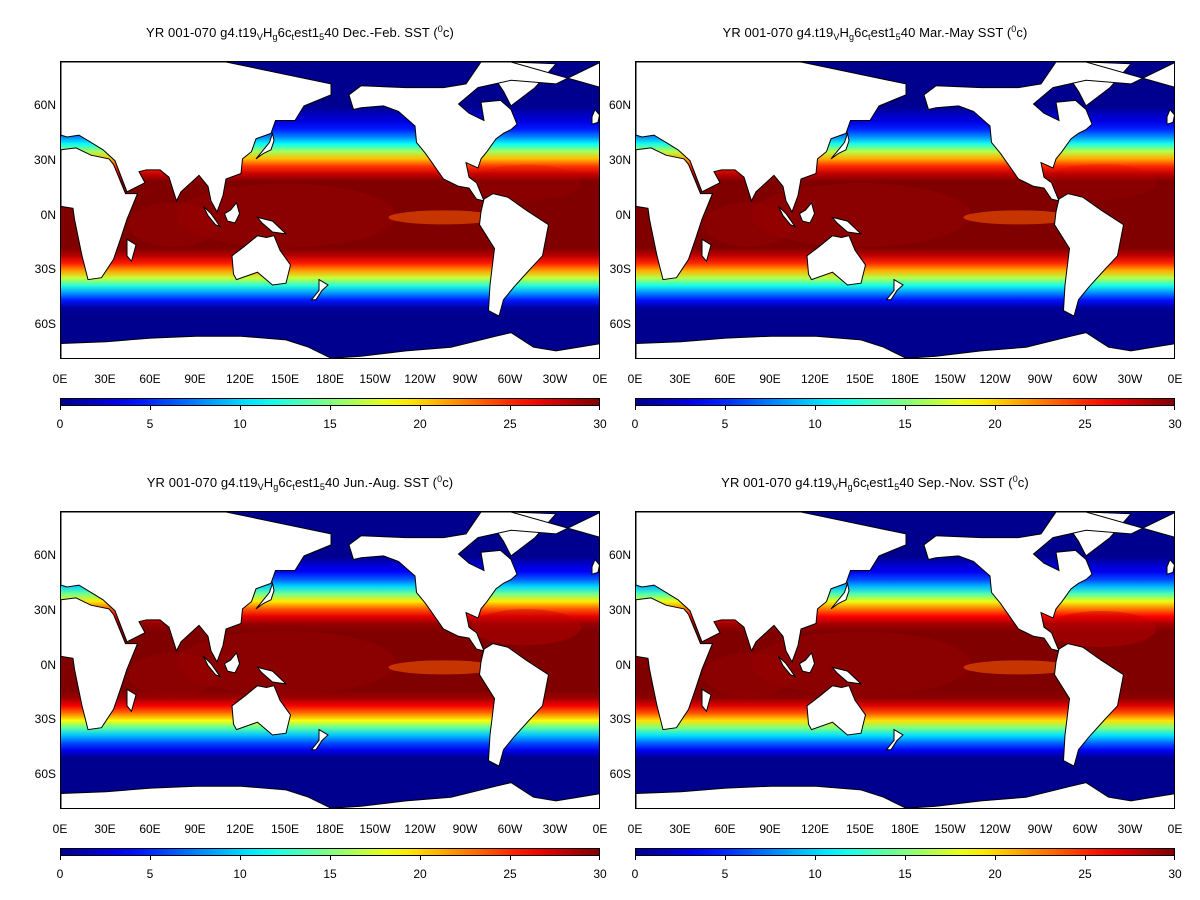 The width and height of the screenshot is (1200, 900). What do you see at coordinates (897, 487) in the screenshot?
I see `title-part: 5` at bounding box center [897, 487].